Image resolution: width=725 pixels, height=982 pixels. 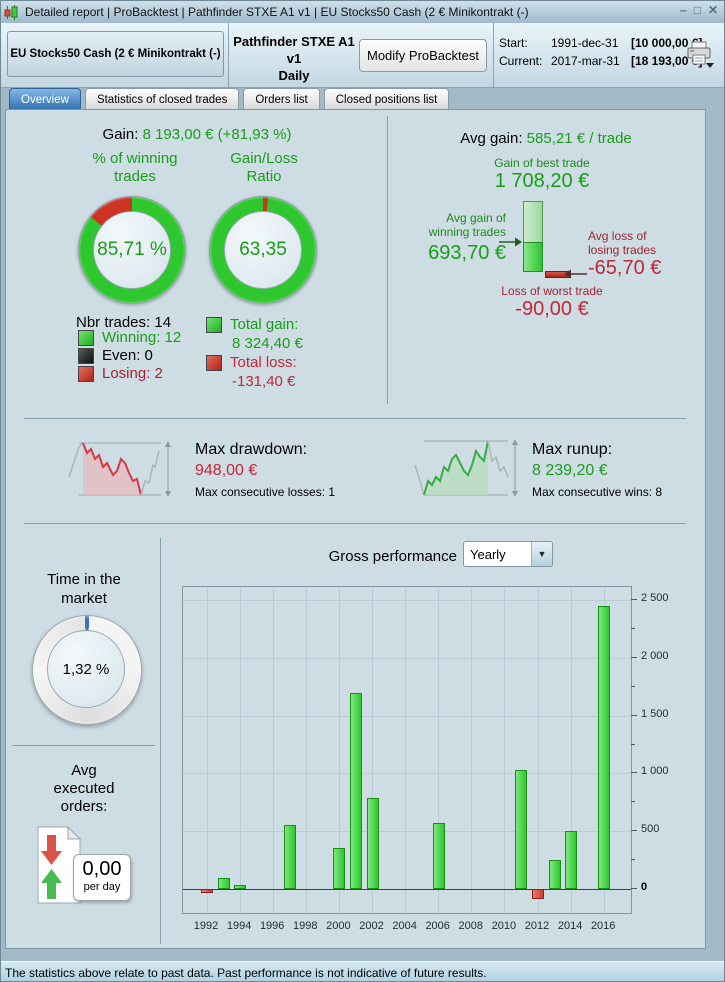 I want to click on current-label: Current:, so click(x=521, y=61).